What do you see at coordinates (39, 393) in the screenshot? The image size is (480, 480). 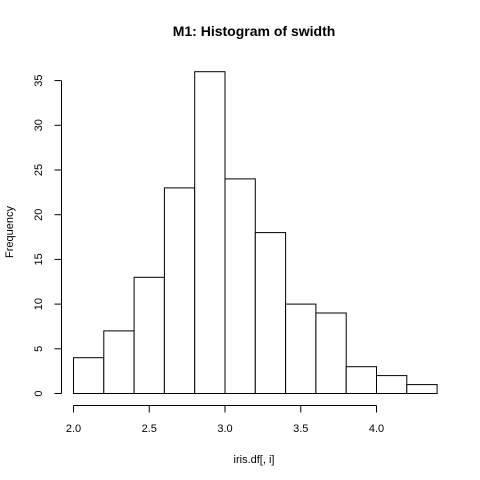 I see `y-tick-label: 0` at bounding box center [39, 393].